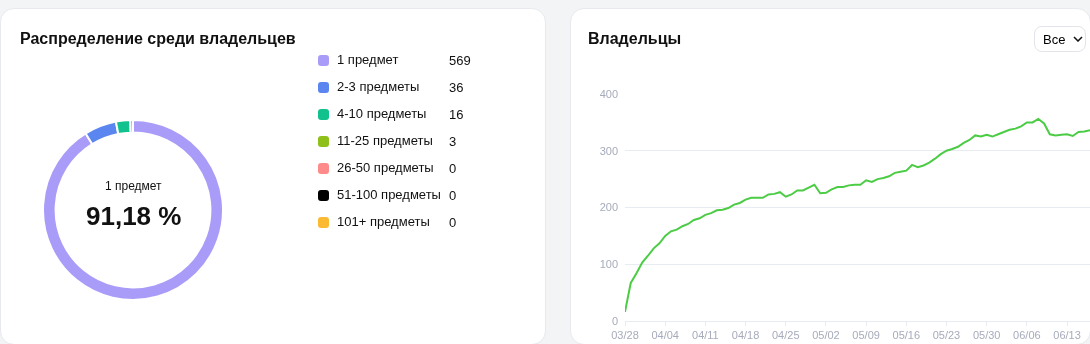 The image size is (1090, 344). What do you see at coordinates (134, 186) in the screenshot?
I see `text: 1 предмет` at bounding box center [134, 186].